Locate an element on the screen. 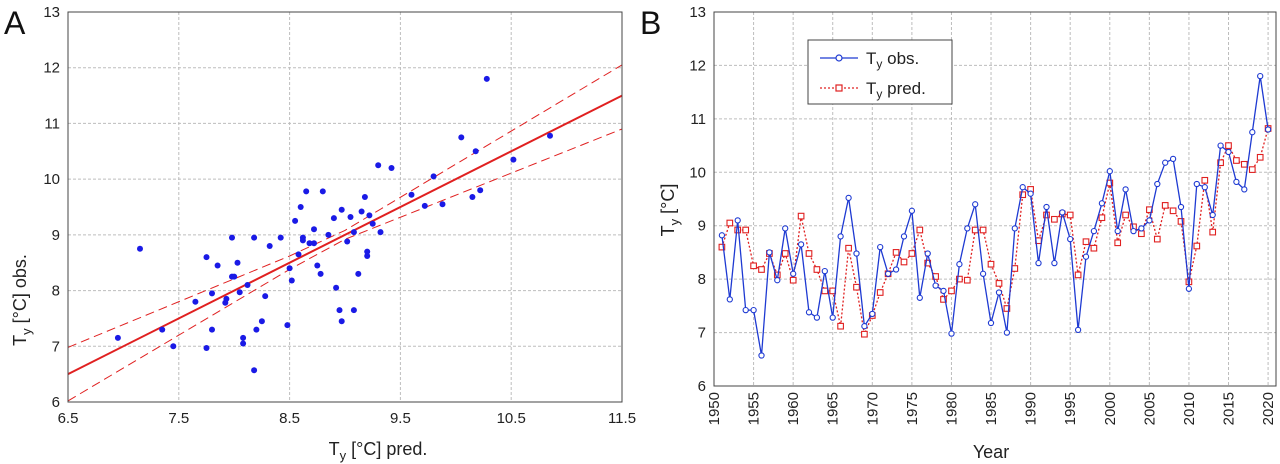 This screenshot has width=1280, height=464. y-tick-label: 12 is located at coordinates (51, 68).